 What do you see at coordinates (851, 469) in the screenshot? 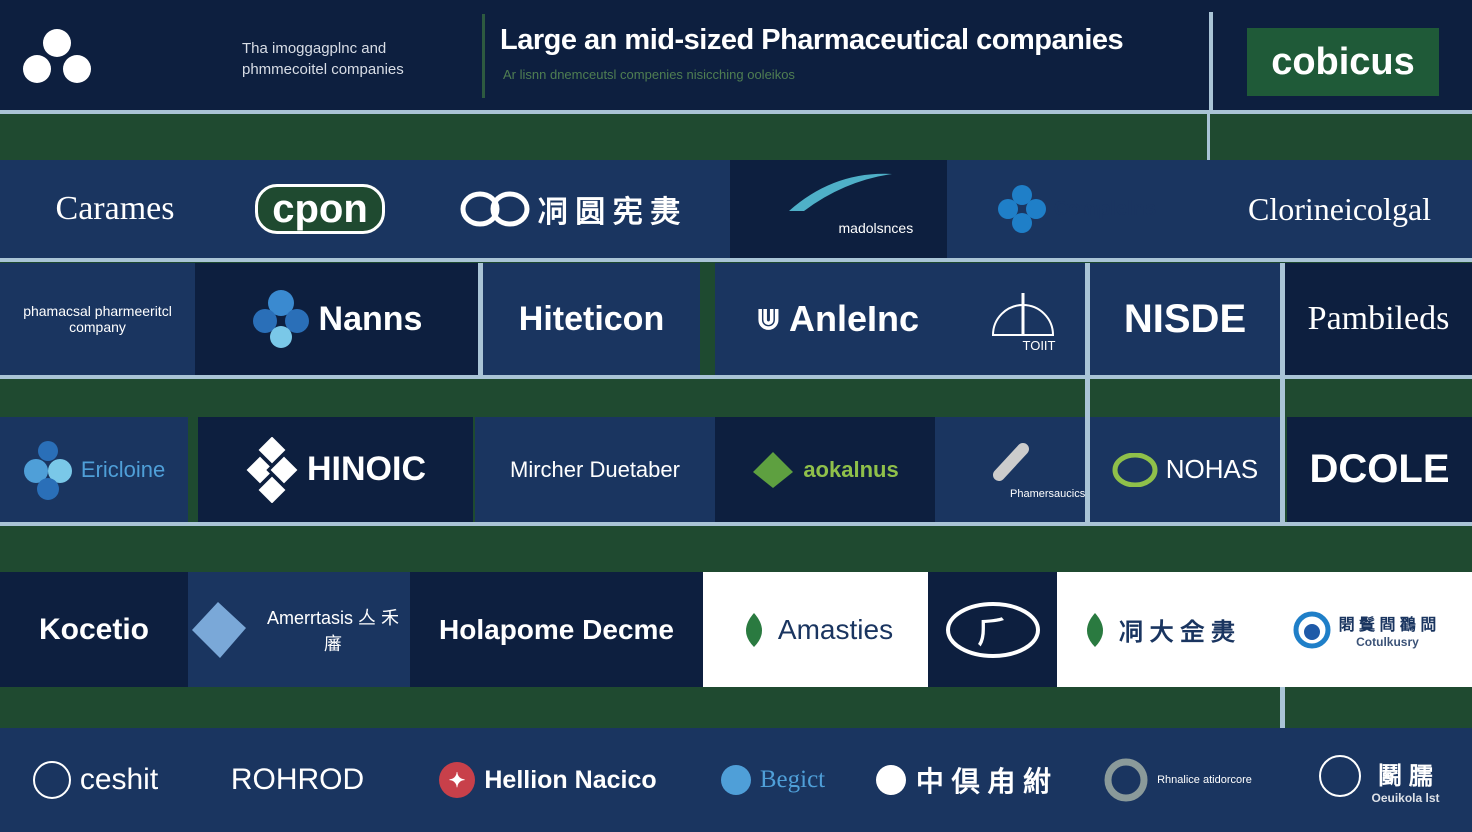
I see `company-name: aokalnus` at bounding box center [851, 469].